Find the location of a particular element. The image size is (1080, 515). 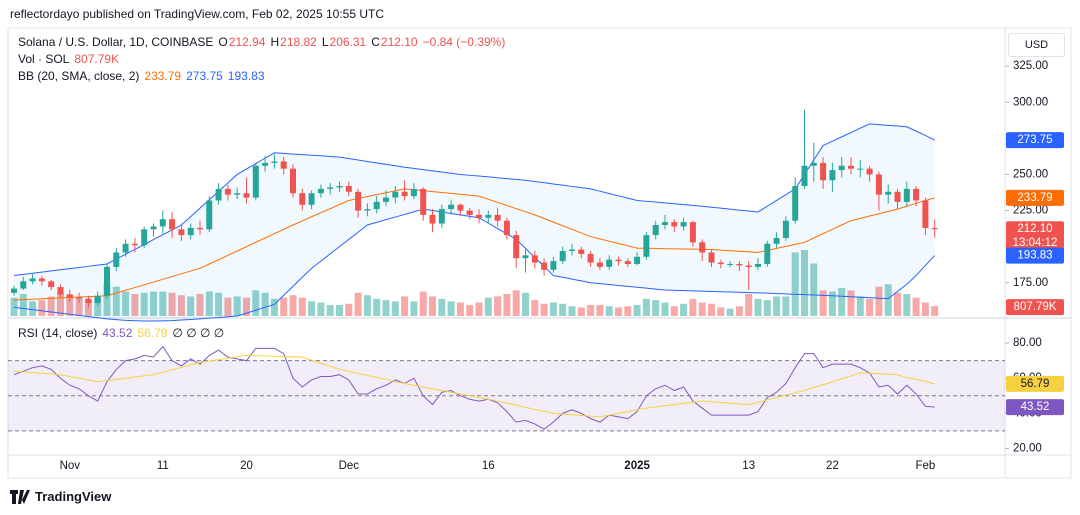

volume-value: 807.79K is located at coordinates (97, 59).